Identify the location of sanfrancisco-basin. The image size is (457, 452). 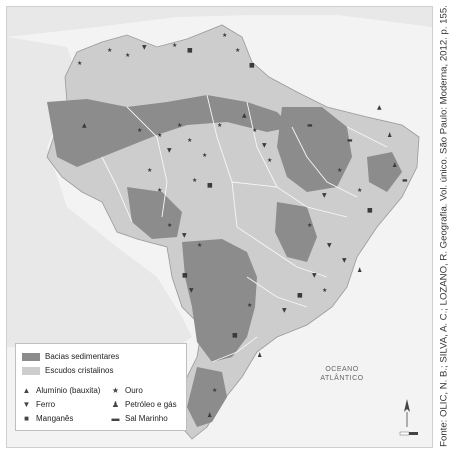
(296, 232).